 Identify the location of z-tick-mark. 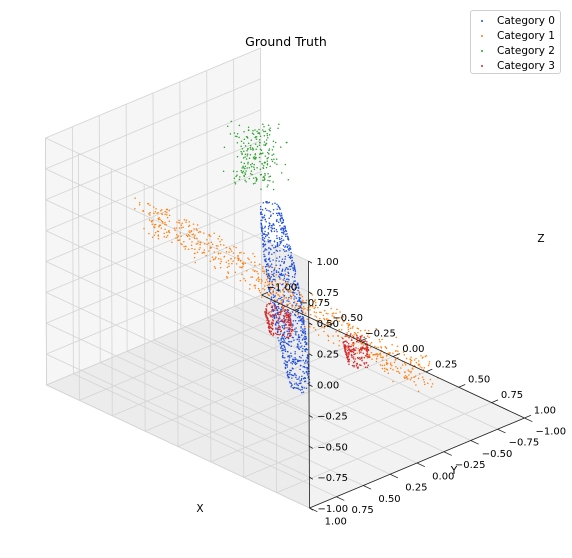
(310, 355).